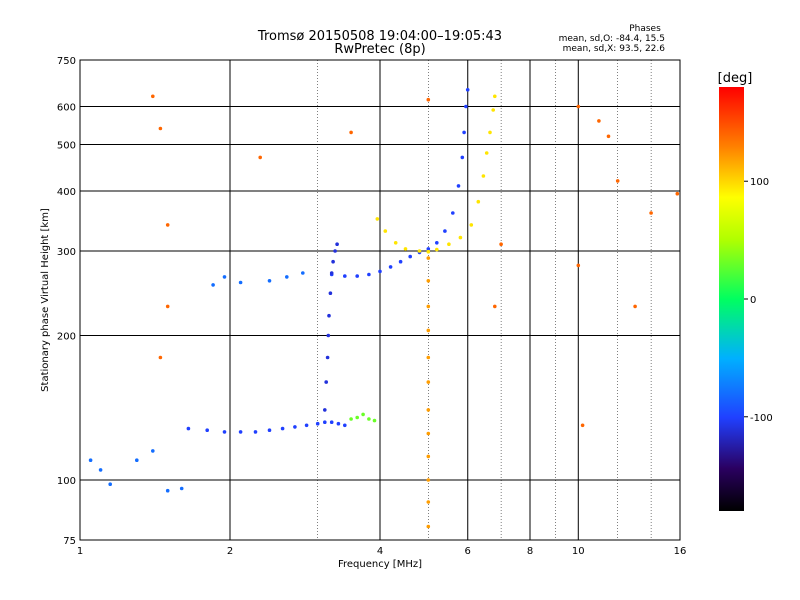 This screenshot has width=800, height=600. I want to click on x-tick-label: 2, so click(230, 551).